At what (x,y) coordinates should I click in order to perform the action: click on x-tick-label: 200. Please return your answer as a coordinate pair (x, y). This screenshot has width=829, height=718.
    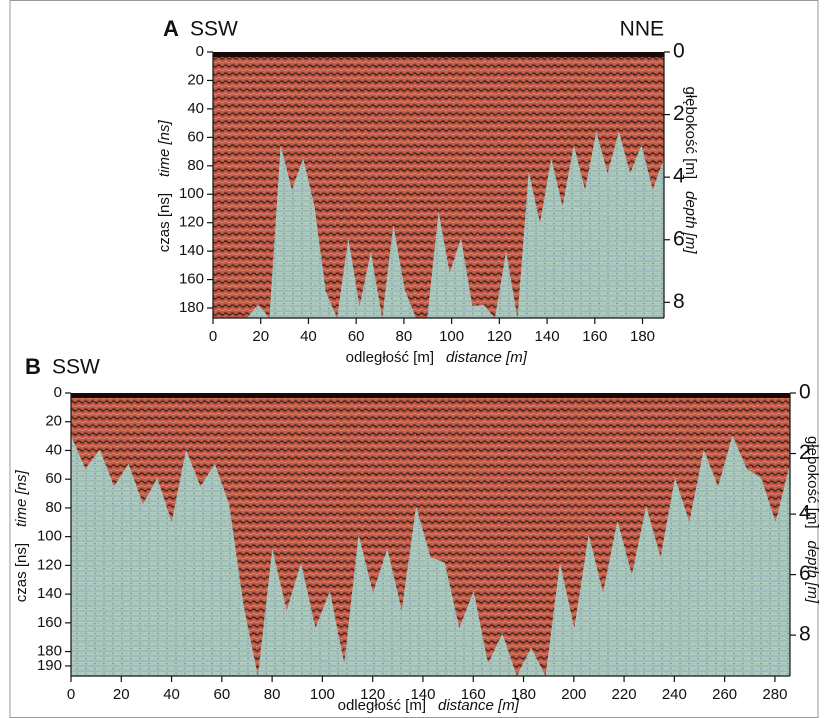
    Looking at the image, I should click on (573, 694).